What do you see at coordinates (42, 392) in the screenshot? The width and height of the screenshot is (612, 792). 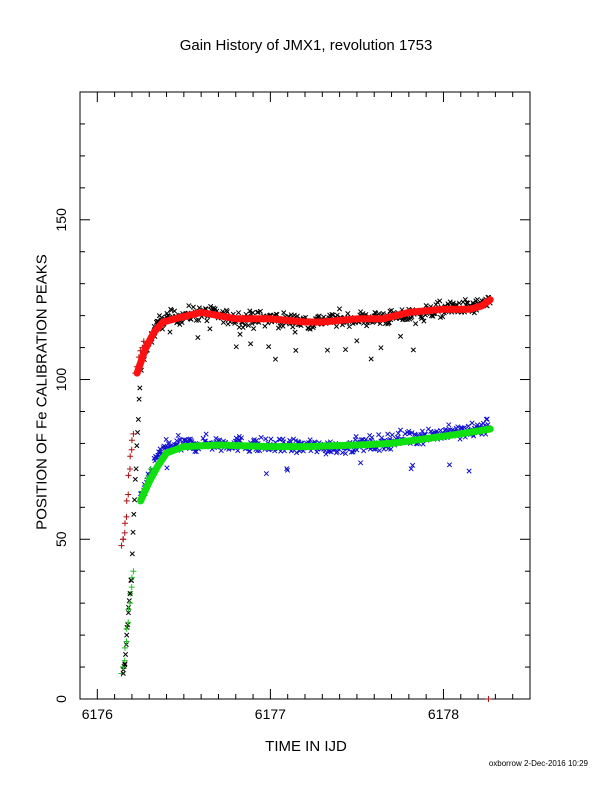 I see `y-axis-label: POSITION OF Fe CALIBRATION PEAKS` at bounding box center [42, 392].